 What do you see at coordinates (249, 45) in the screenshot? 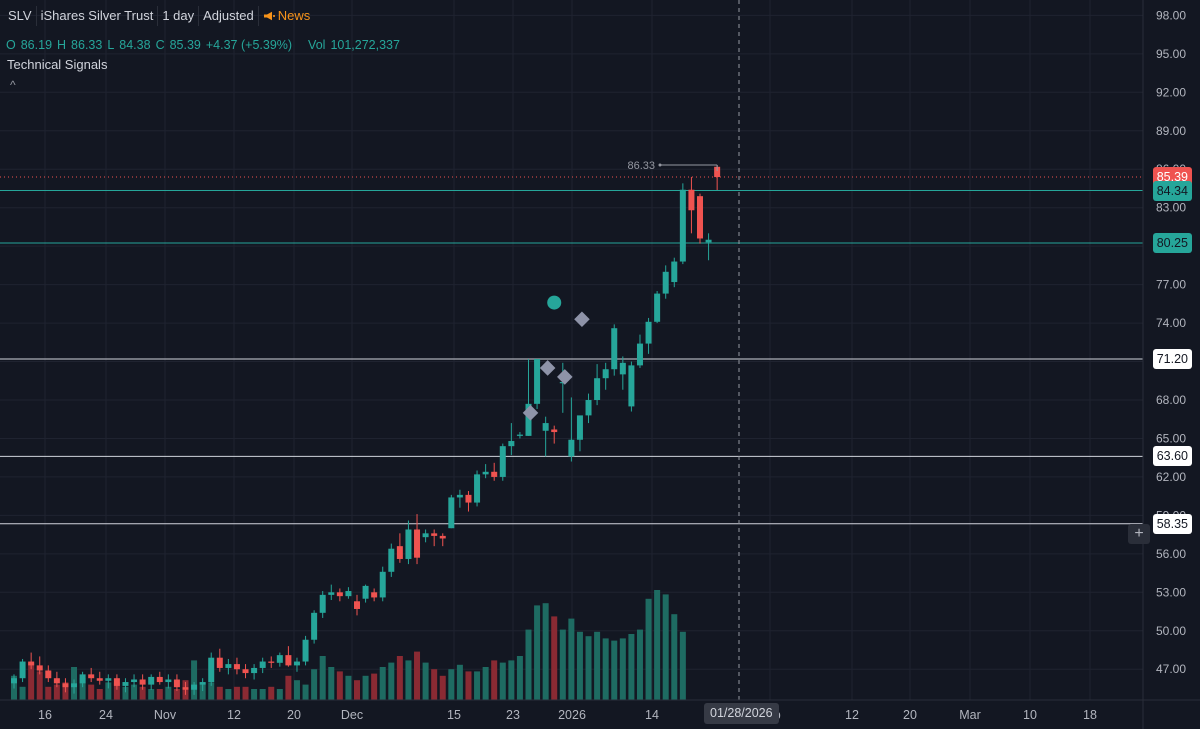
I see `change-value: +4.37 (+5.39%)` at bounding box center [249, 45].